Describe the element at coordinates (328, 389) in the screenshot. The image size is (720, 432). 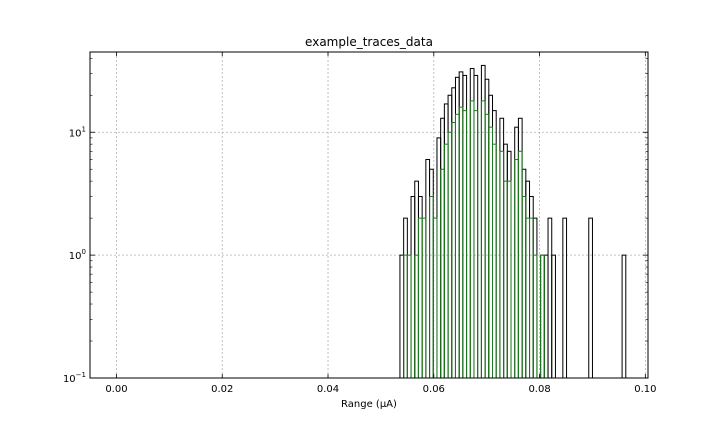
I see `x-tick-label: 0.04` at that location.